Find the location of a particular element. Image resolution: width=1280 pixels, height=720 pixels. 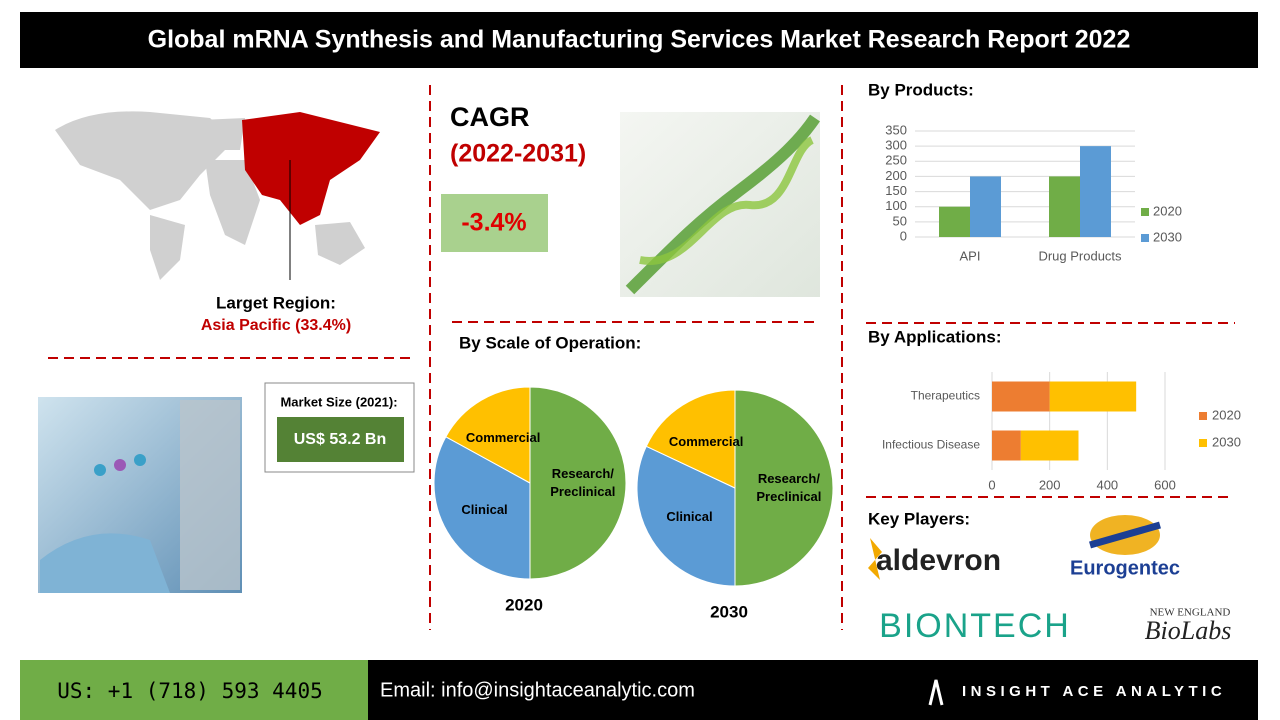

y-tick-label: Therapeutics is located at coordinates (945, 396).